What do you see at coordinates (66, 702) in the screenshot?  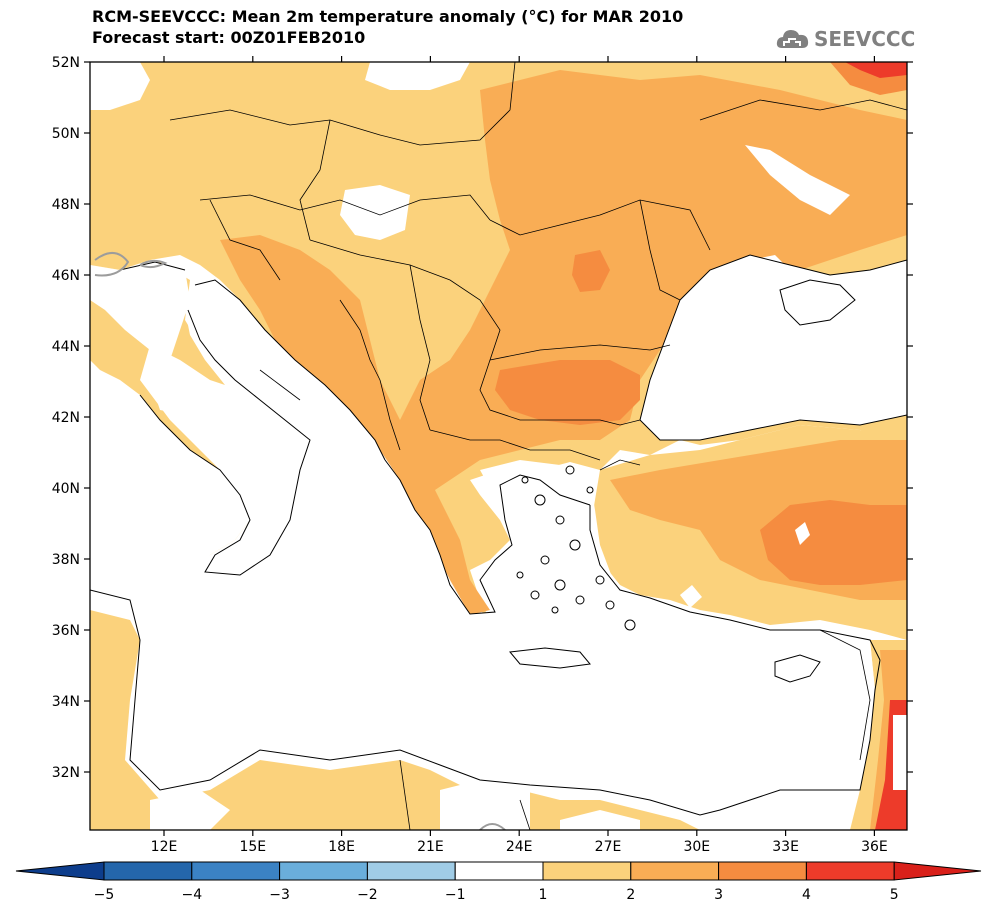 I see `lat-tick-label: 34N` at bounding box center [66, 702].